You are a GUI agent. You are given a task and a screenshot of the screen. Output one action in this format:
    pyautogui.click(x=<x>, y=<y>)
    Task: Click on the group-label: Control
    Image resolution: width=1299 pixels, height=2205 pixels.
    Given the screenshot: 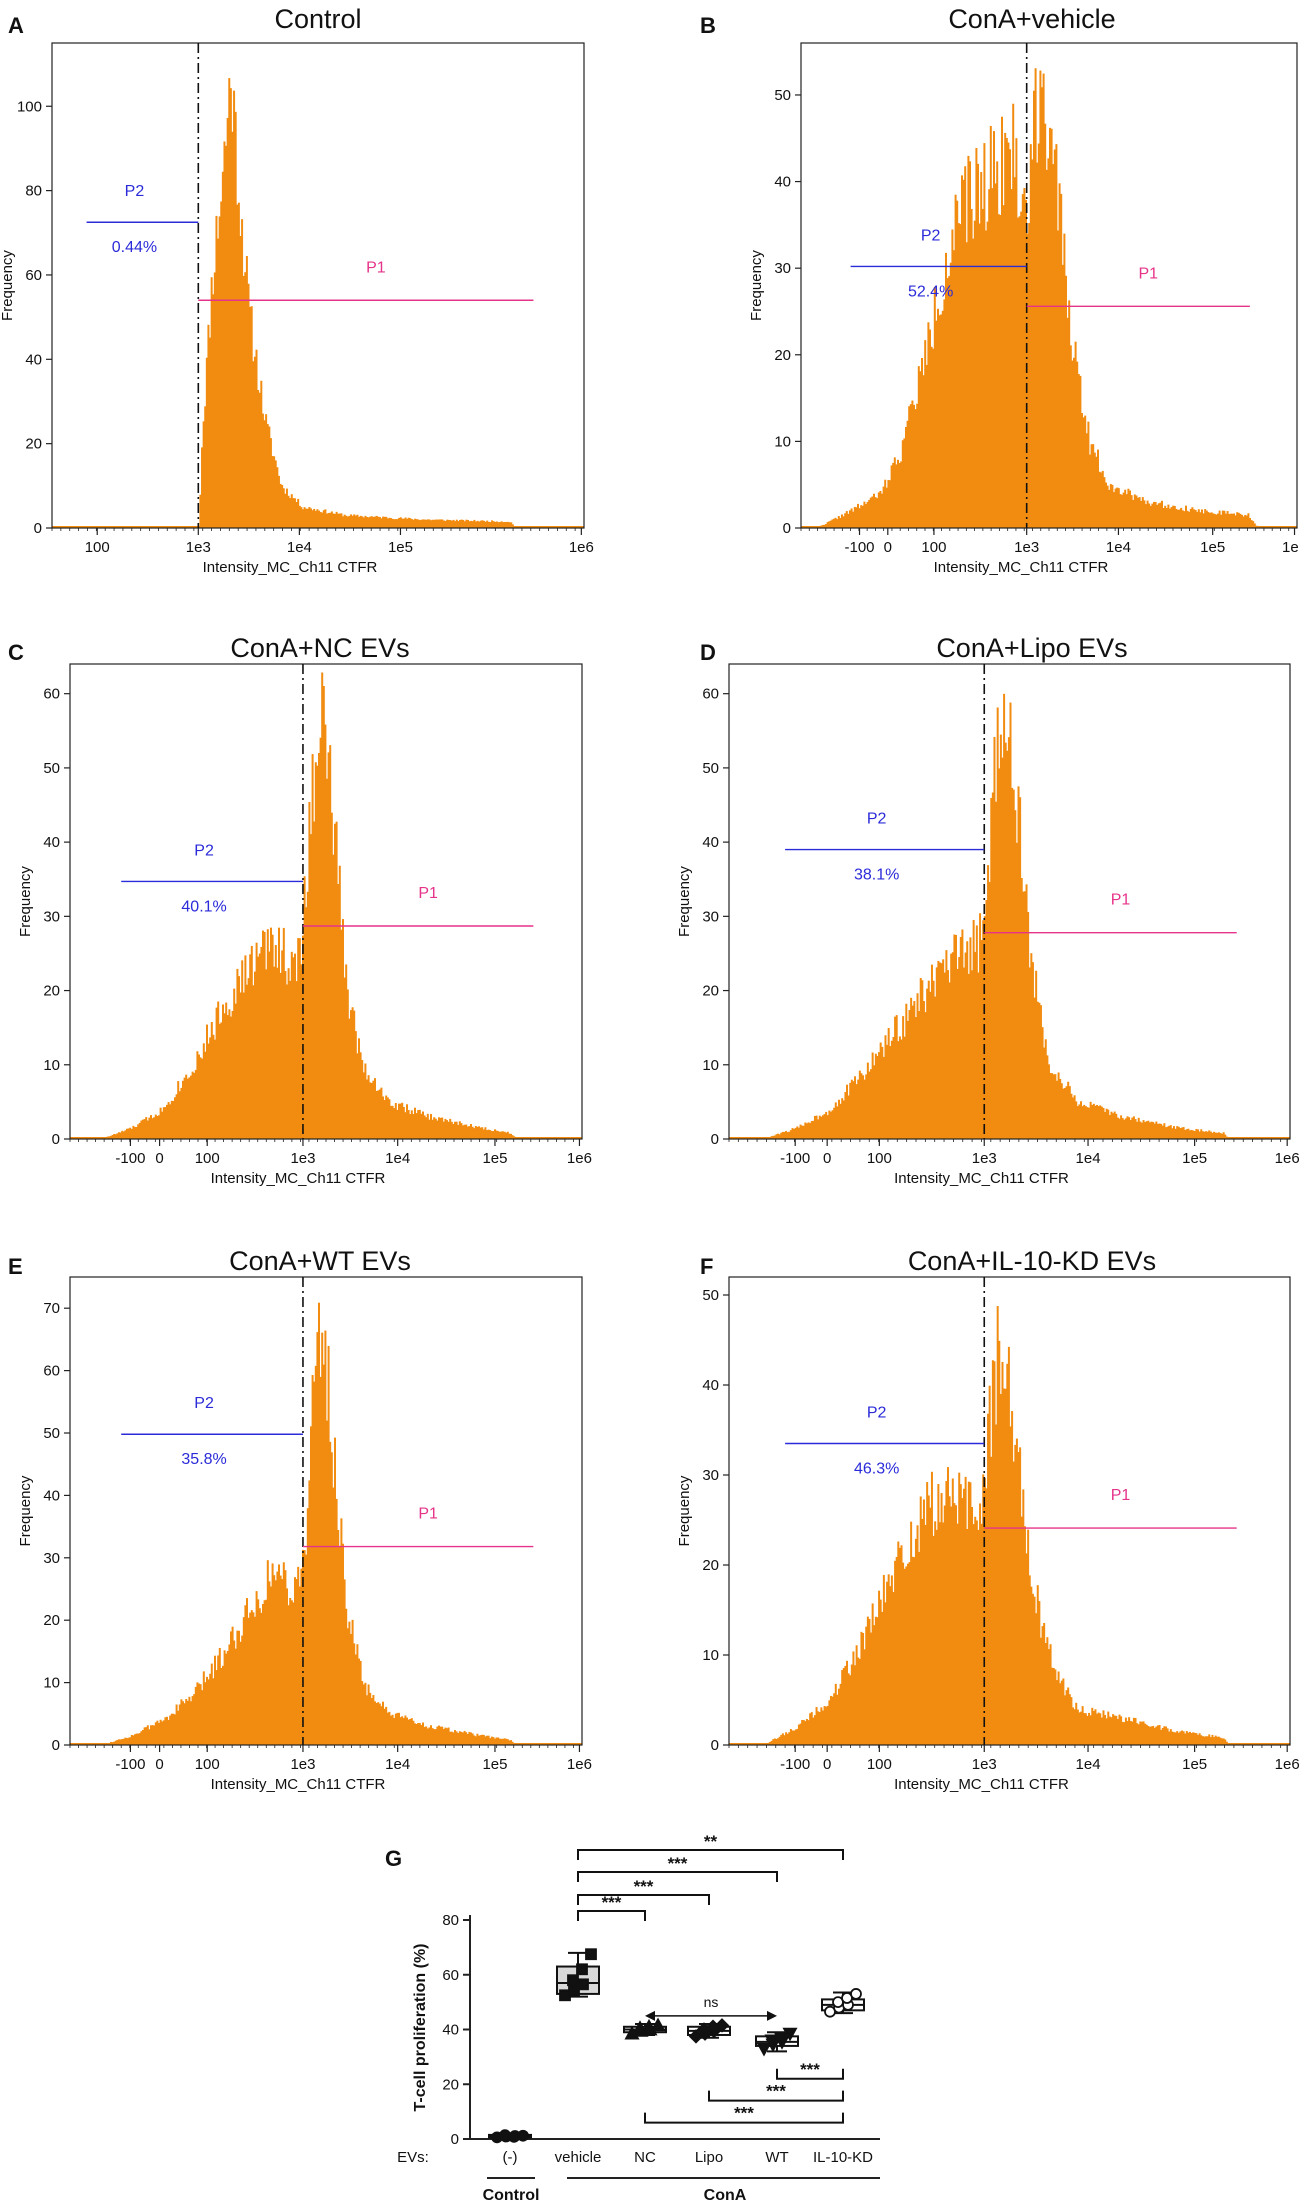 What is the action you would take?
    pyautogui.click(x=511, y=2195)
    